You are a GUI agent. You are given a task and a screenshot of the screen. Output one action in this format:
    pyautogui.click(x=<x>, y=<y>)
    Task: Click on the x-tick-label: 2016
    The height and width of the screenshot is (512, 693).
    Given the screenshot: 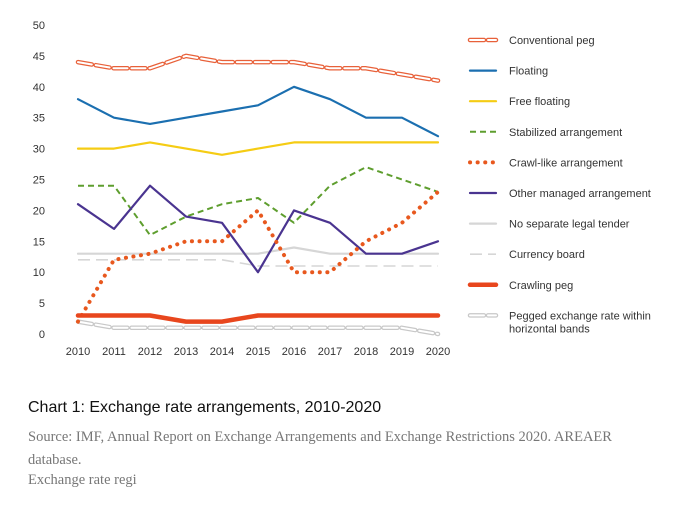 What is the action you would take?
    pyautogui.click(x=294, y=352)
    